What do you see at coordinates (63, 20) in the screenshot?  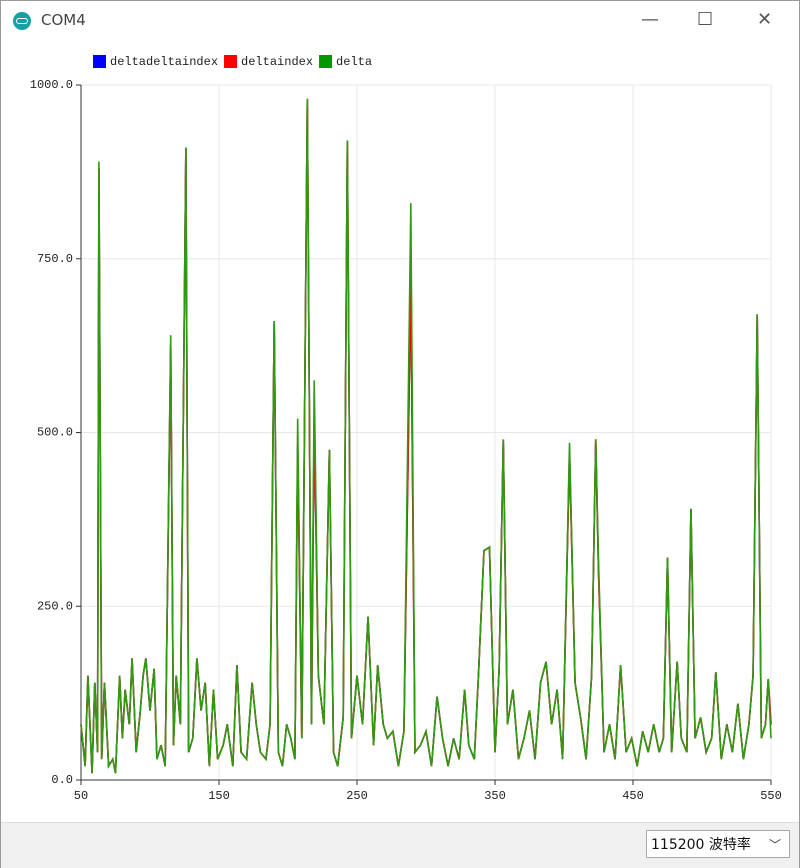 I see `window-title: COM4` at bounding box center [63, 20].